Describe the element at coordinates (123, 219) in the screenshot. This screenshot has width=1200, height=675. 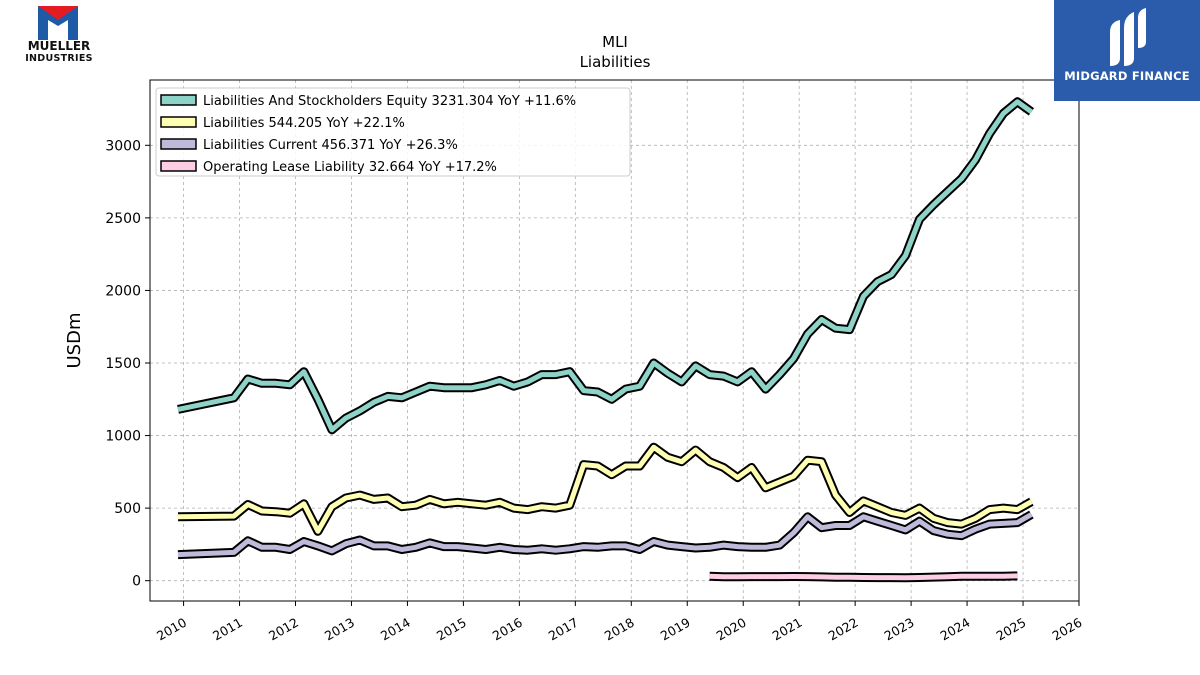
I see `y-tick-label: 2500` at that location.